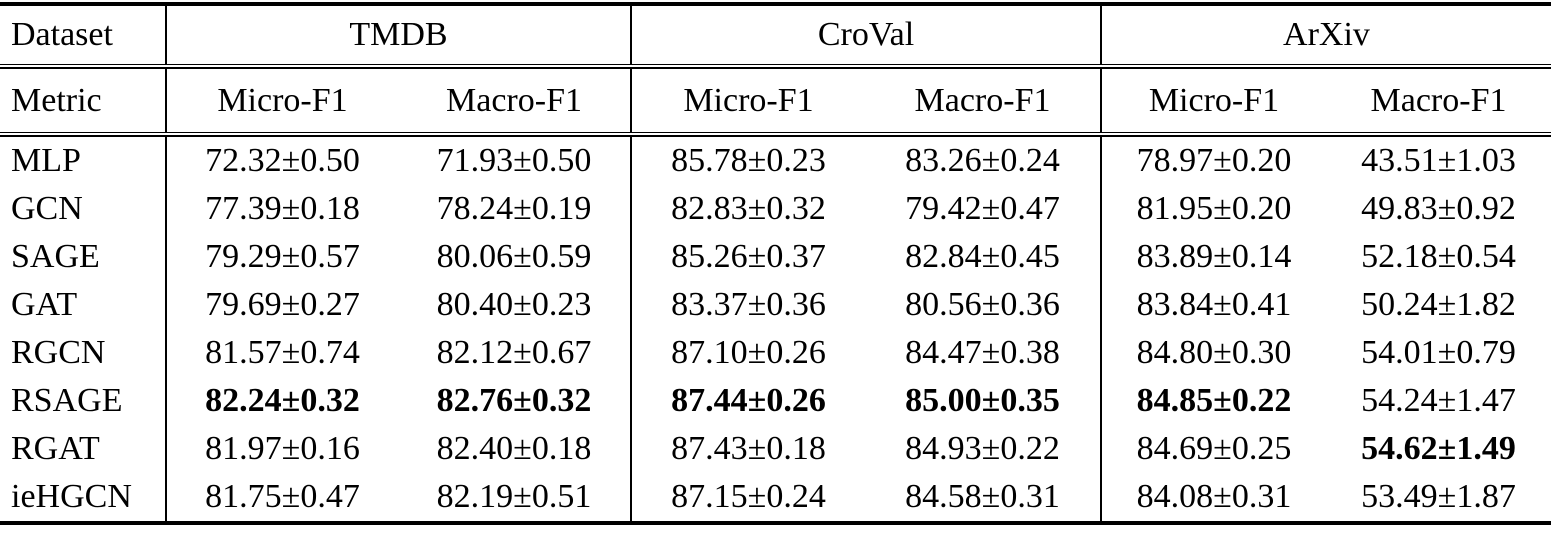  Describe the element at coordinates (775, 527) in the screenshot. I see `bottom-padding` at that location.